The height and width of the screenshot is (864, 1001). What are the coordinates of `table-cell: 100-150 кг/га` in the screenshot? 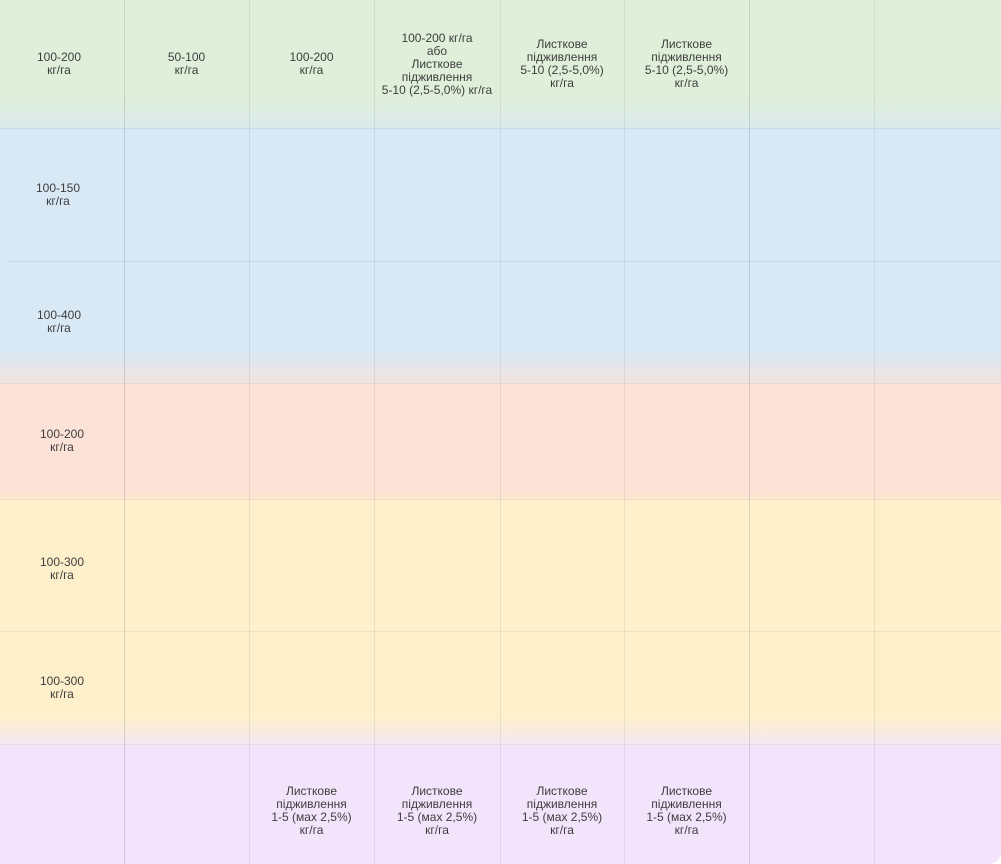 It's located at (58, 194).